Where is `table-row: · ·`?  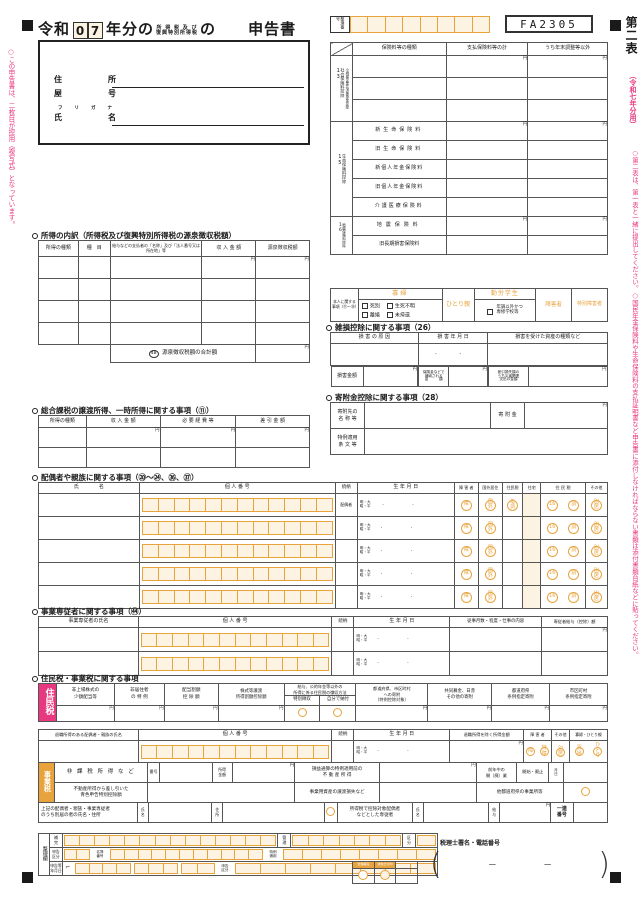 table-row: · · is located at coordinates (469, 354).